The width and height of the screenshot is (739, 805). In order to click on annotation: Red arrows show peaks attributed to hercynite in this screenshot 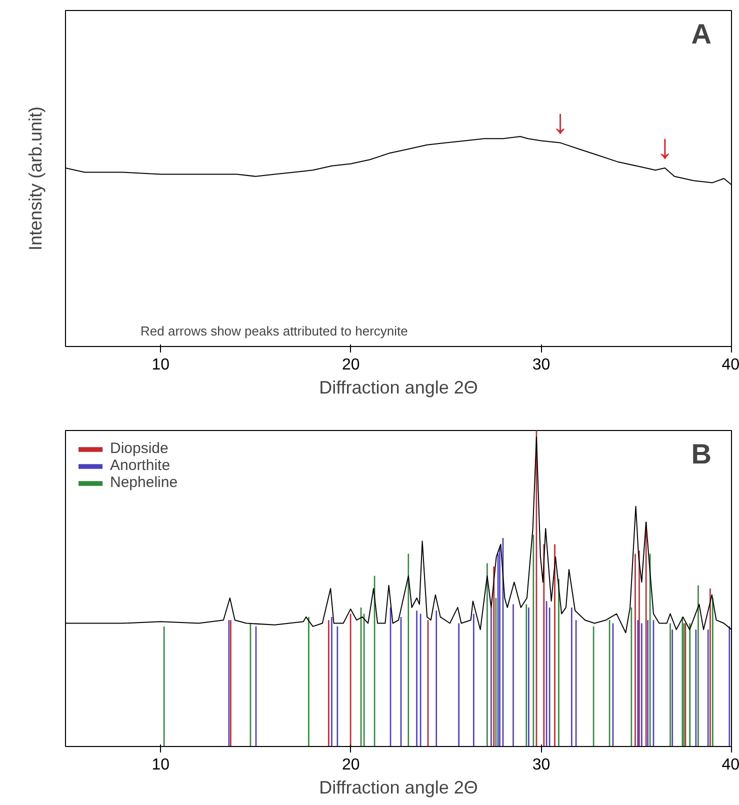, I will do `click(274, 331)`.